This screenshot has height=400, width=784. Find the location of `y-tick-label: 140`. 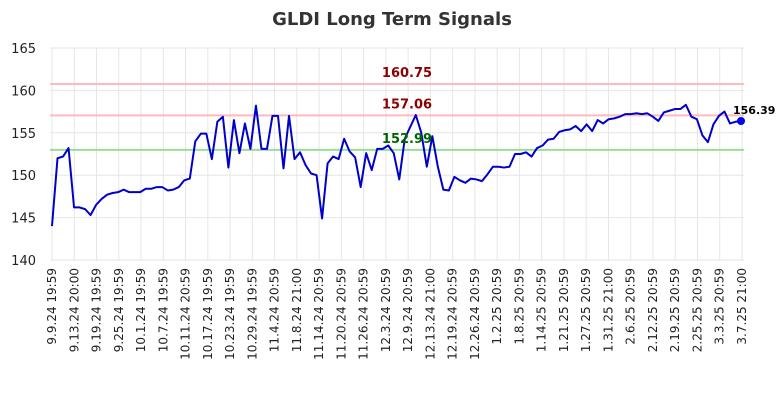

y-tick-label: 140 is located at coordinates (23, 261).